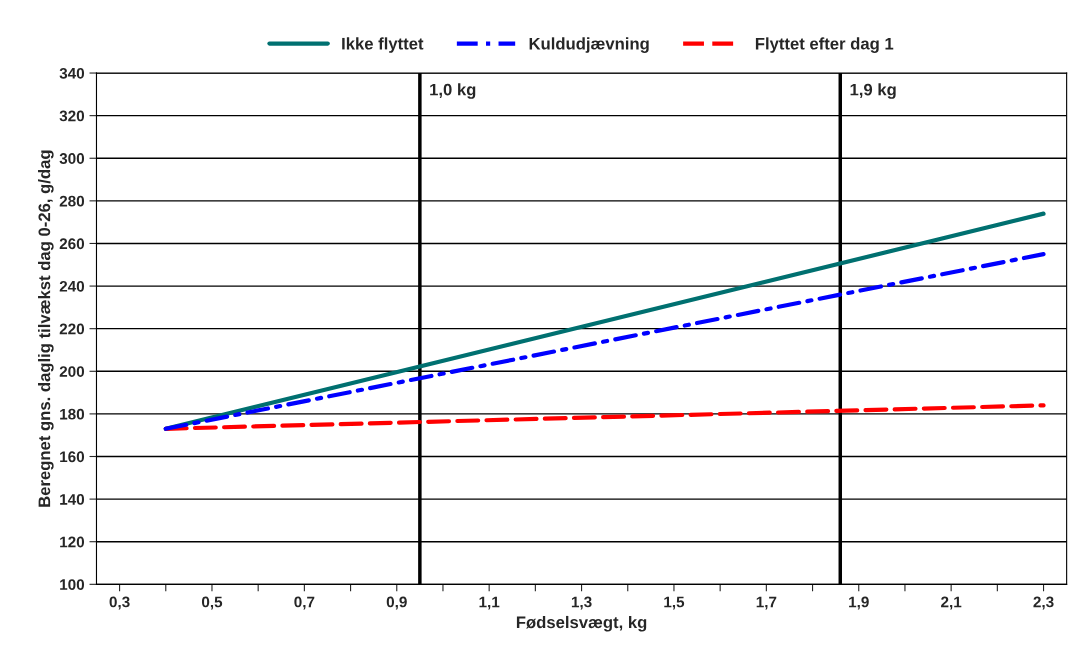 The width and height of the screenshot is (1072, 664). I want to click on x-axis-title: Fødselsvægt, kg, so click(581, 623).